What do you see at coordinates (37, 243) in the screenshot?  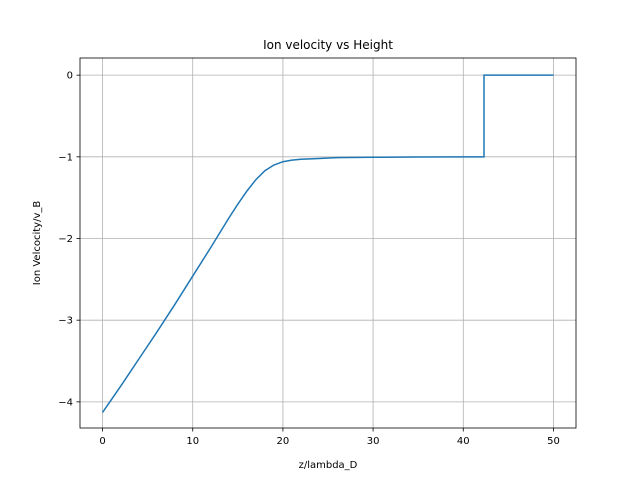 I see `y-axis-label: Ion Velcocity/v_B` at bounding box center [37, 243].